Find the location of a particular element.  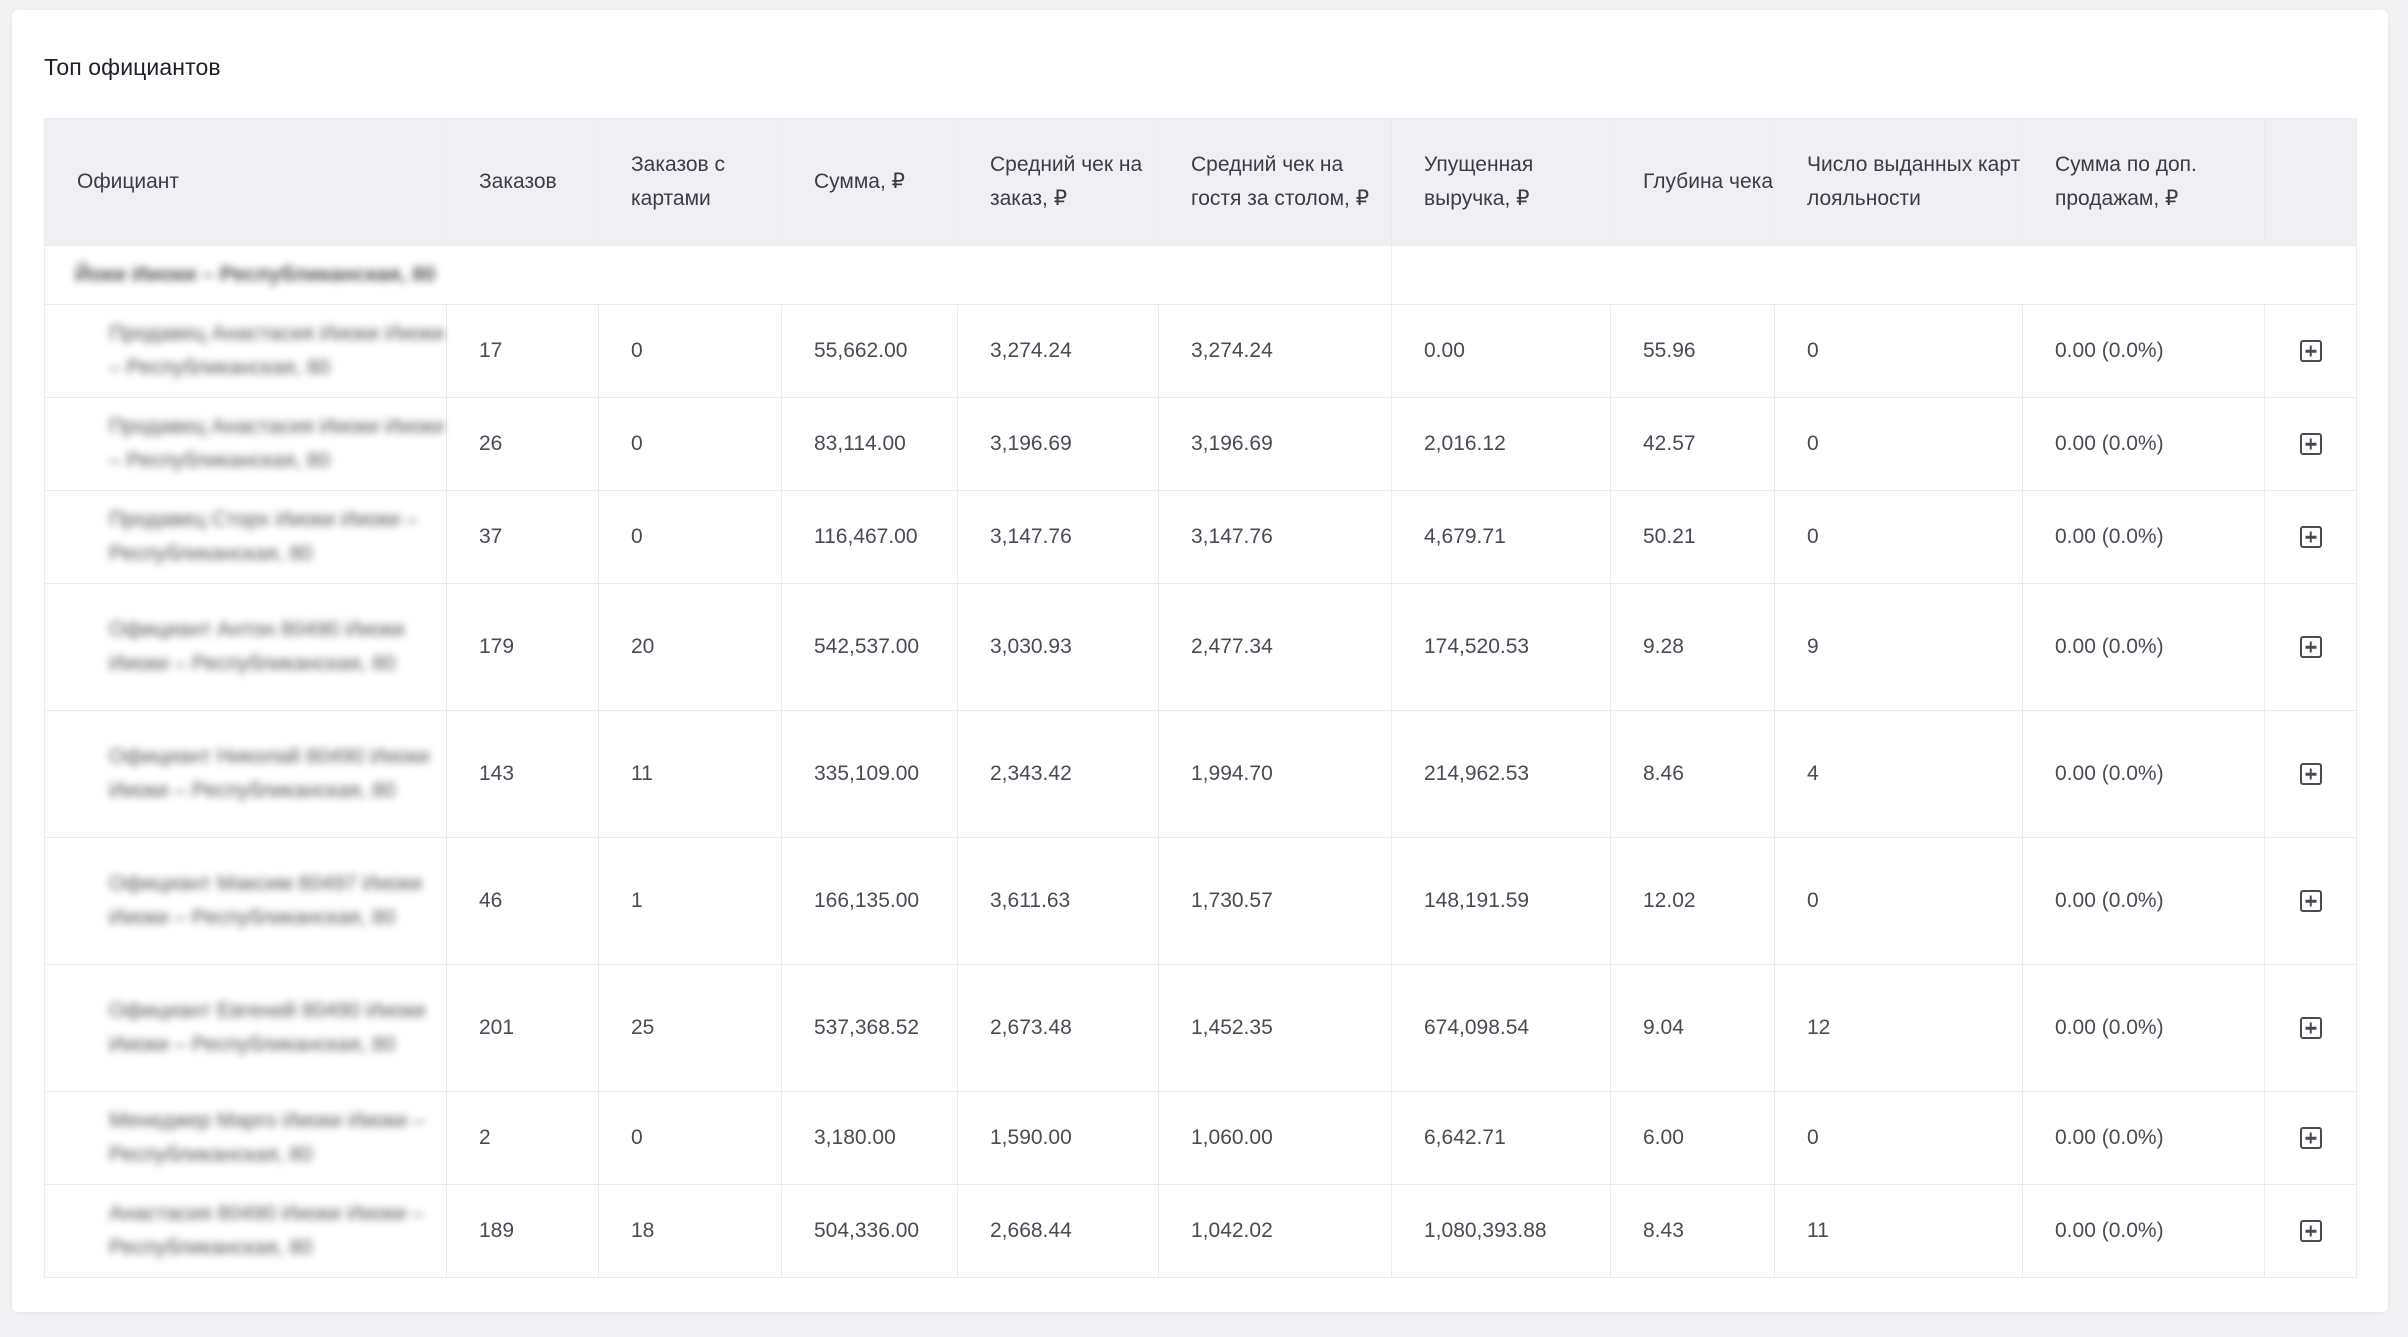

cell-check-depth: 55.96 is located at coordinates (1692, 351).